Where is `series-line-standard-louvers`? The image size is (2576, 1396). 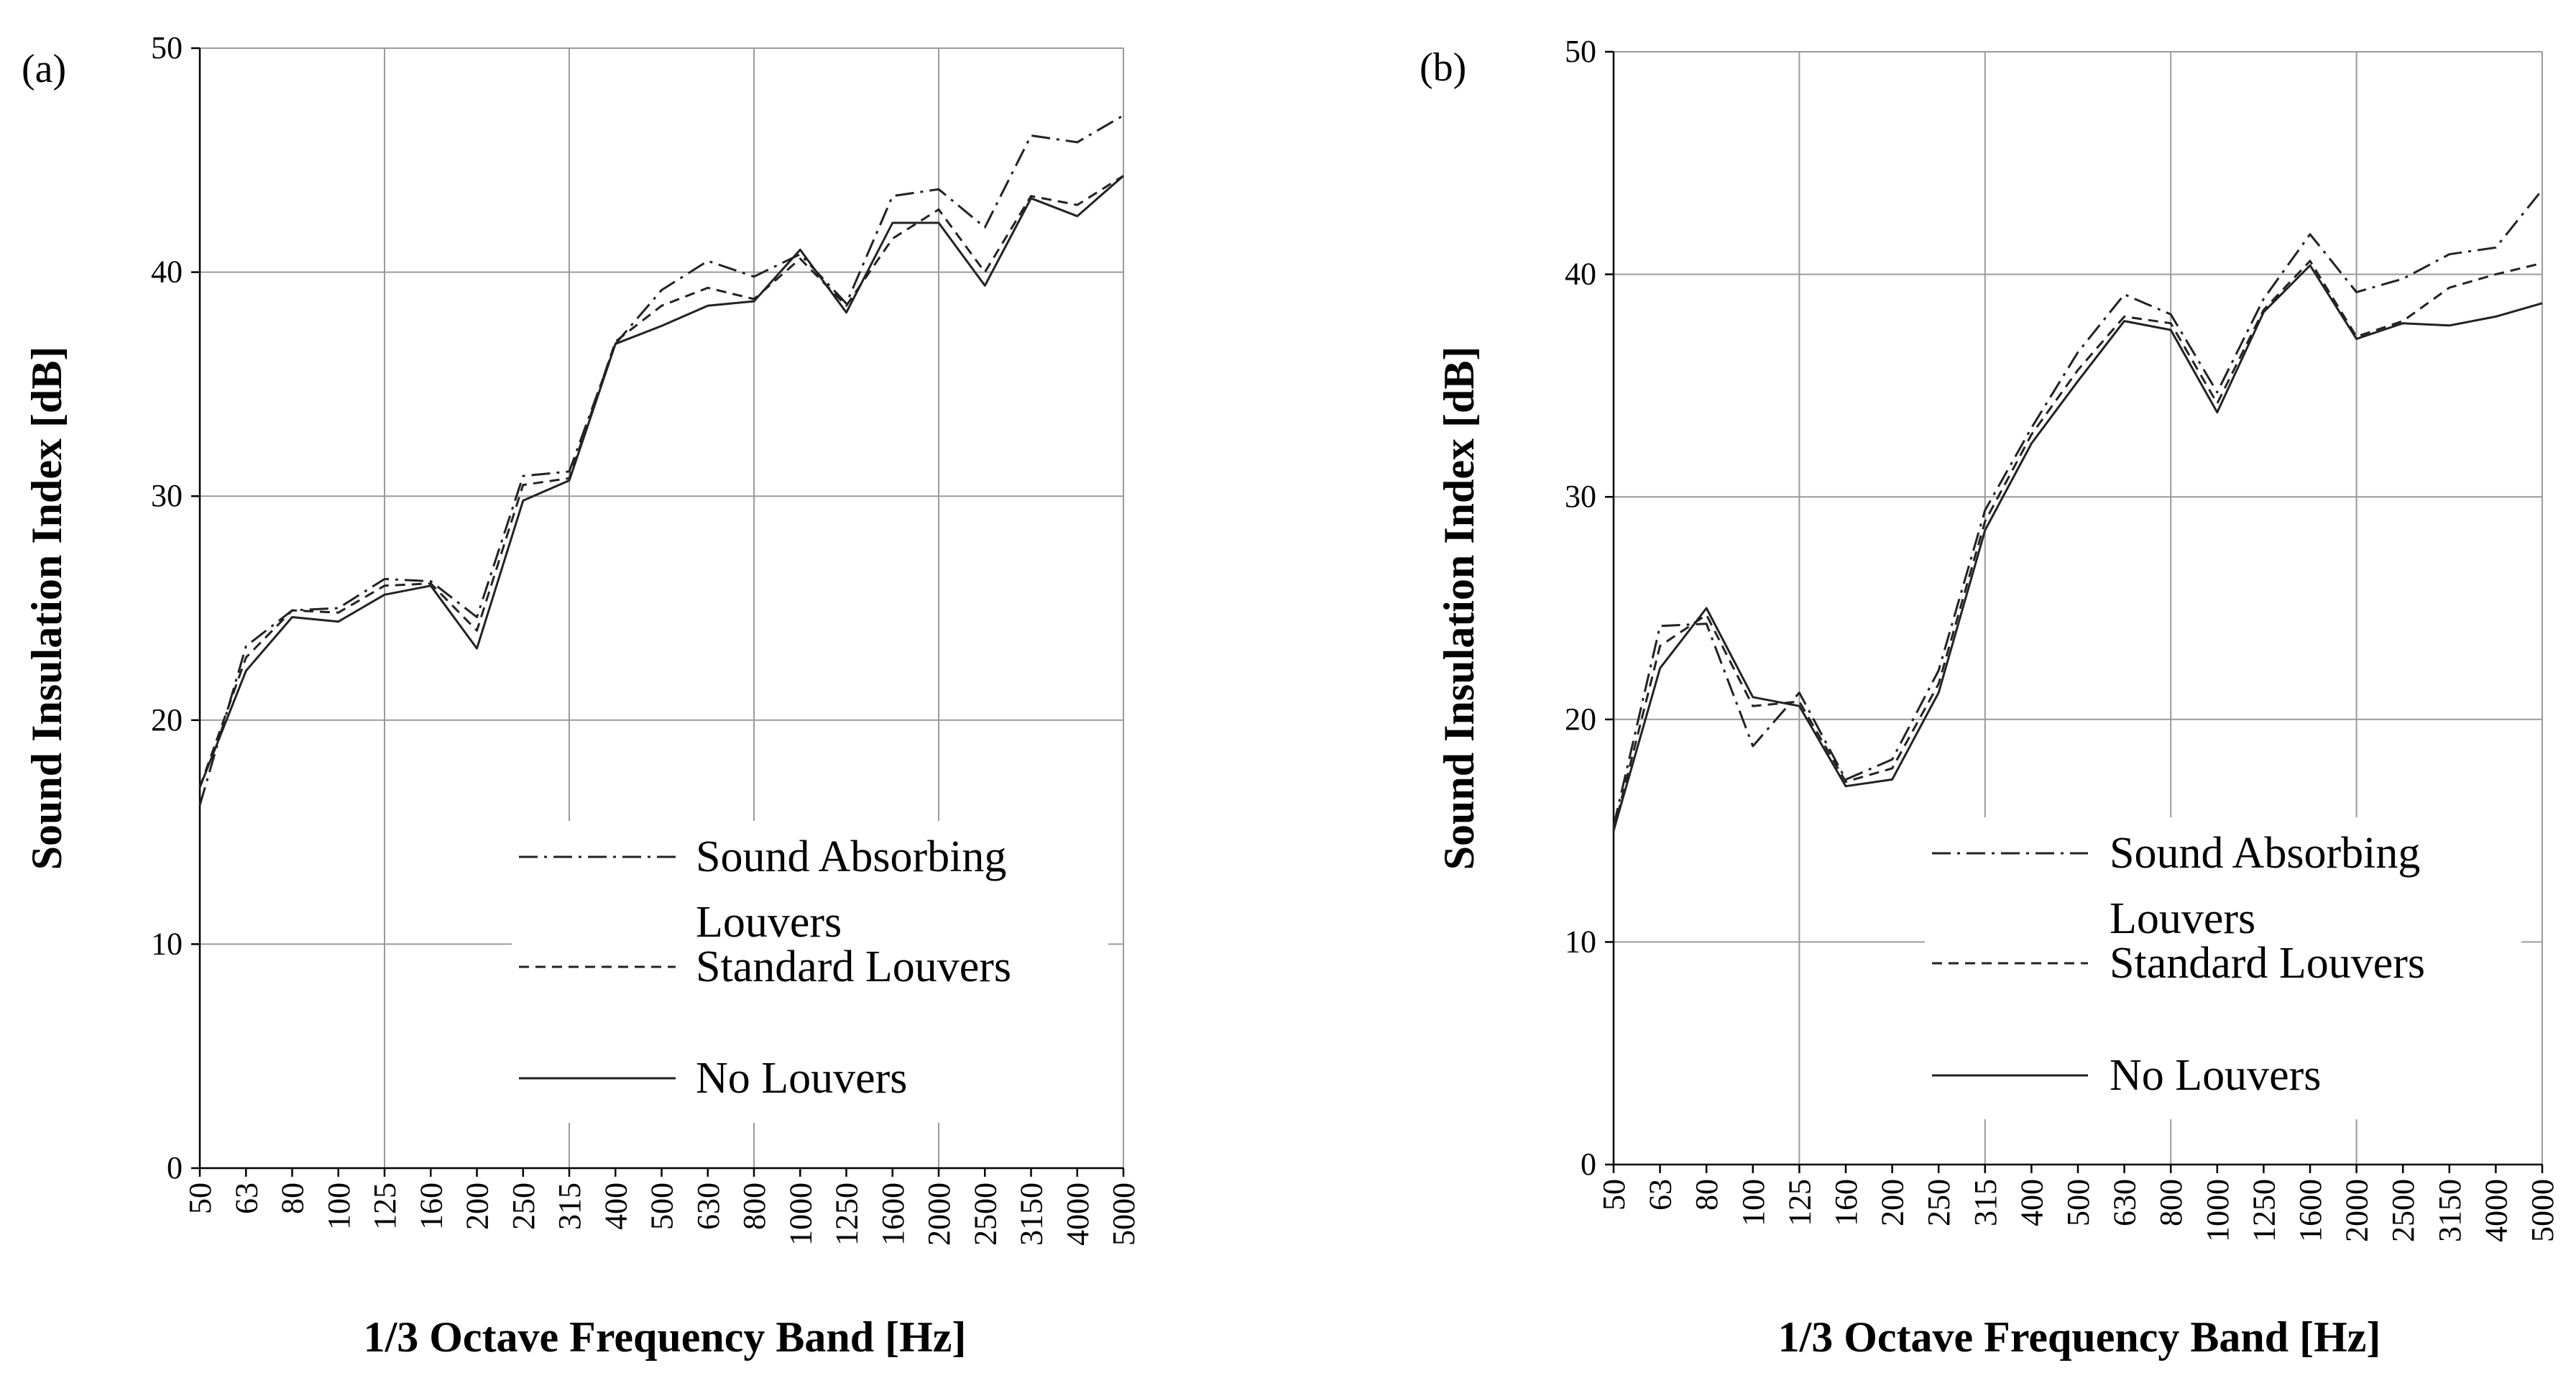 series-line-standard-louvers is located at coordinates (2077, 545).